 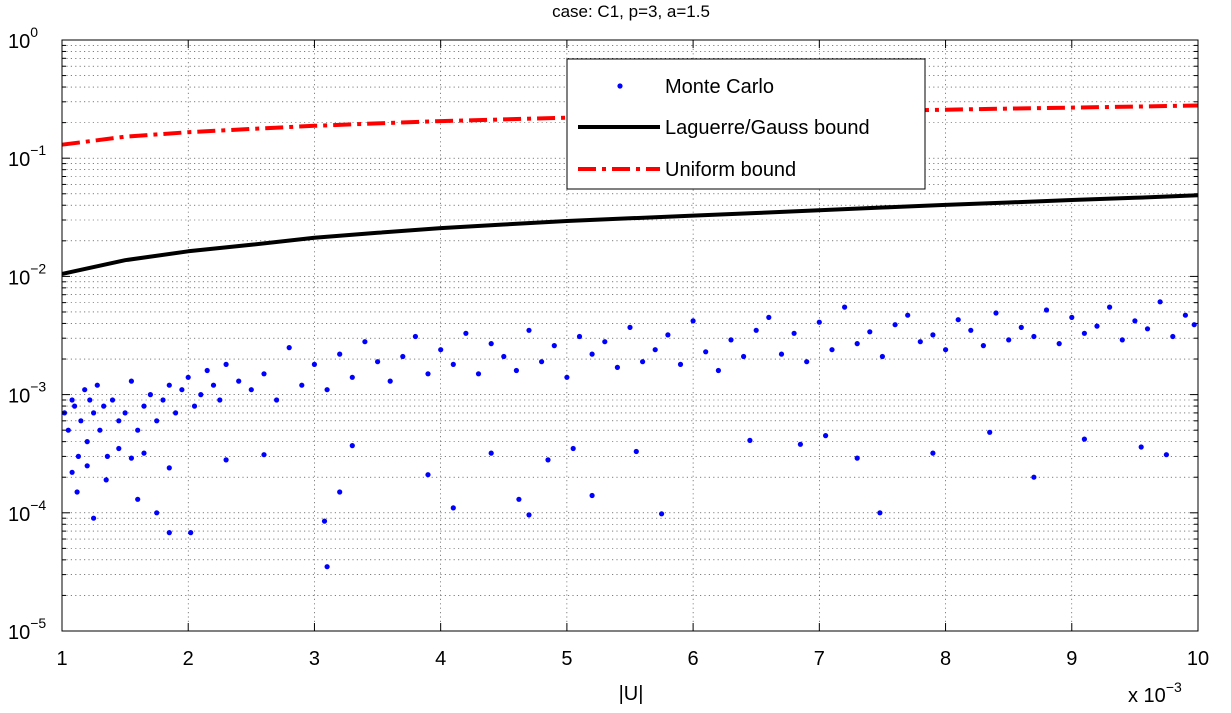 I want to click on y-tick-label: 10⁻⁵, so click(x=27, y=629).